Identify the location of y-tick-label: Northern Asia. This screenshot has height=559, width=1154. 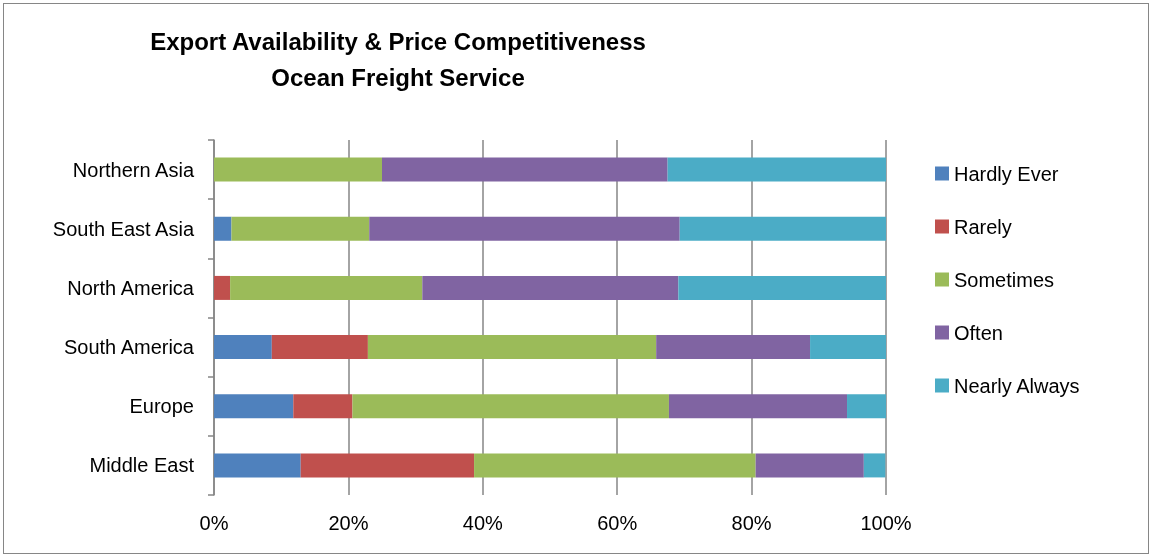
(133, 169).